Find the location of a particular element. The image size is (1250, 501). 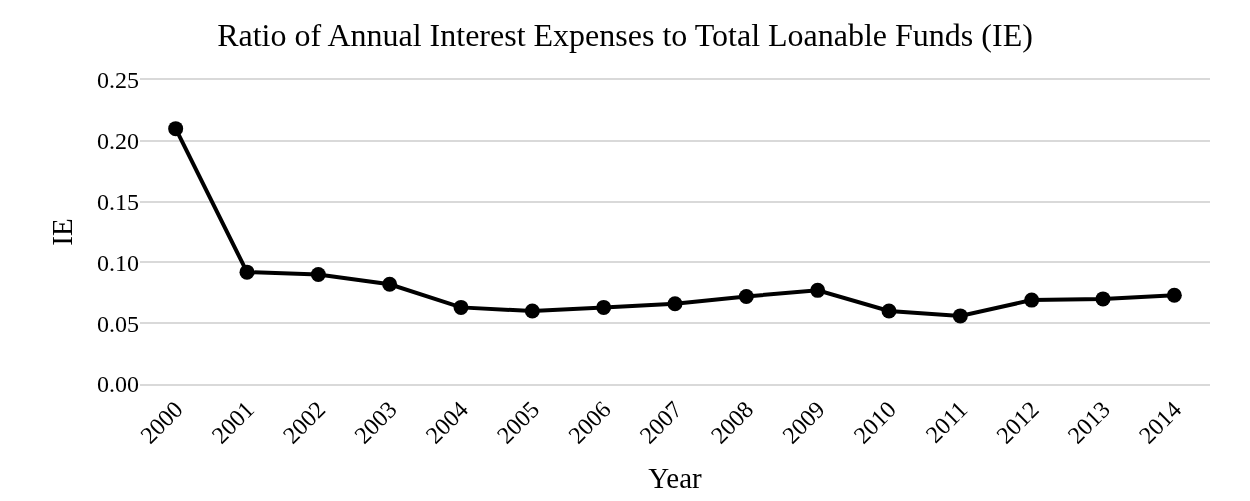

chart-title: Ratio of Annual Interest Expenses to Total Loanable Funds (IE) is located at coordinates (625, 35).